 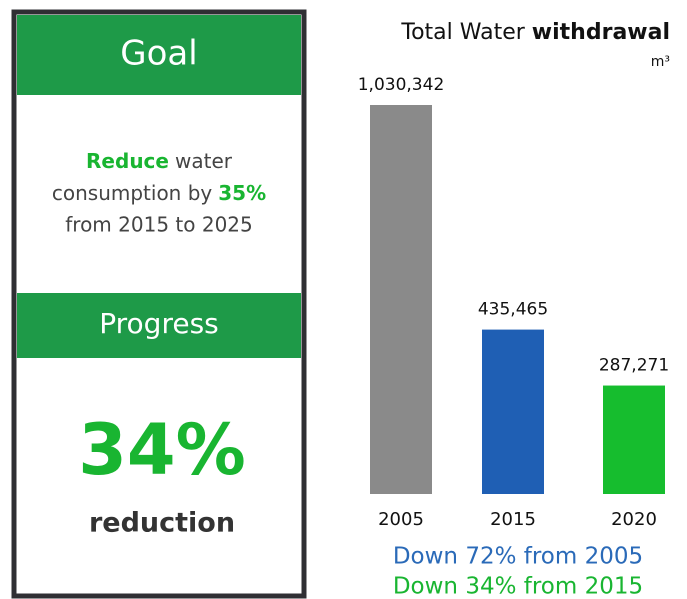 I want to click on goal-emphasis: Reduce, so click(x=127, y=161).